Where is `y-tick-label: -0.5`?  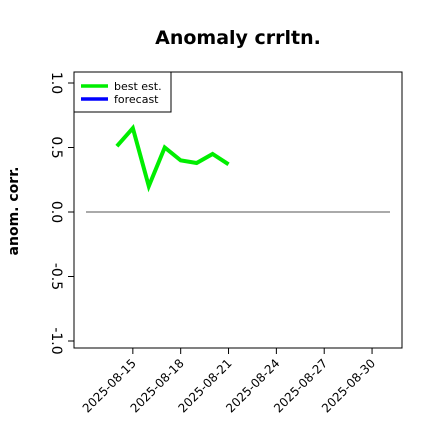
y-tick-label: -0.5 is located at coordinates (56, 276).